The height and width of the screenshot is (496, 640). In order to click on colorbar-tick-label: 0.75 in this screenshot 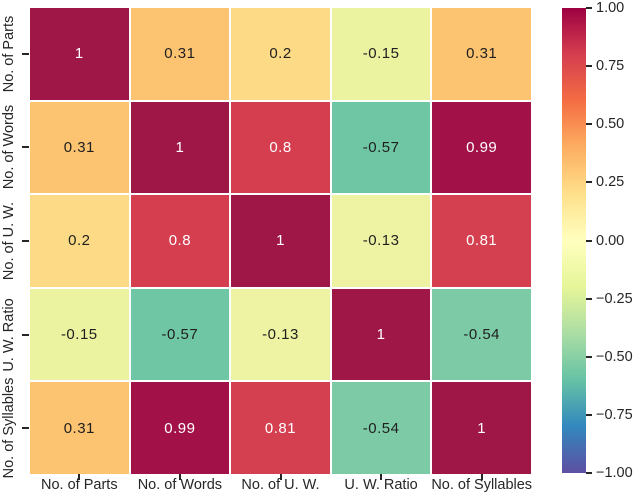, I will do `click(610, 66)`.